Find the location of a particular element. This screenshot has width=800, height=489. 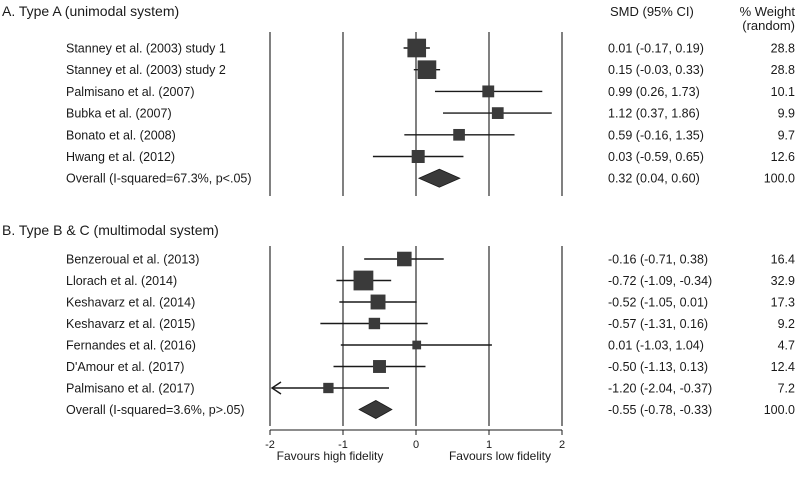

study-weight: 9.2 is located at coordinates (786, 324).